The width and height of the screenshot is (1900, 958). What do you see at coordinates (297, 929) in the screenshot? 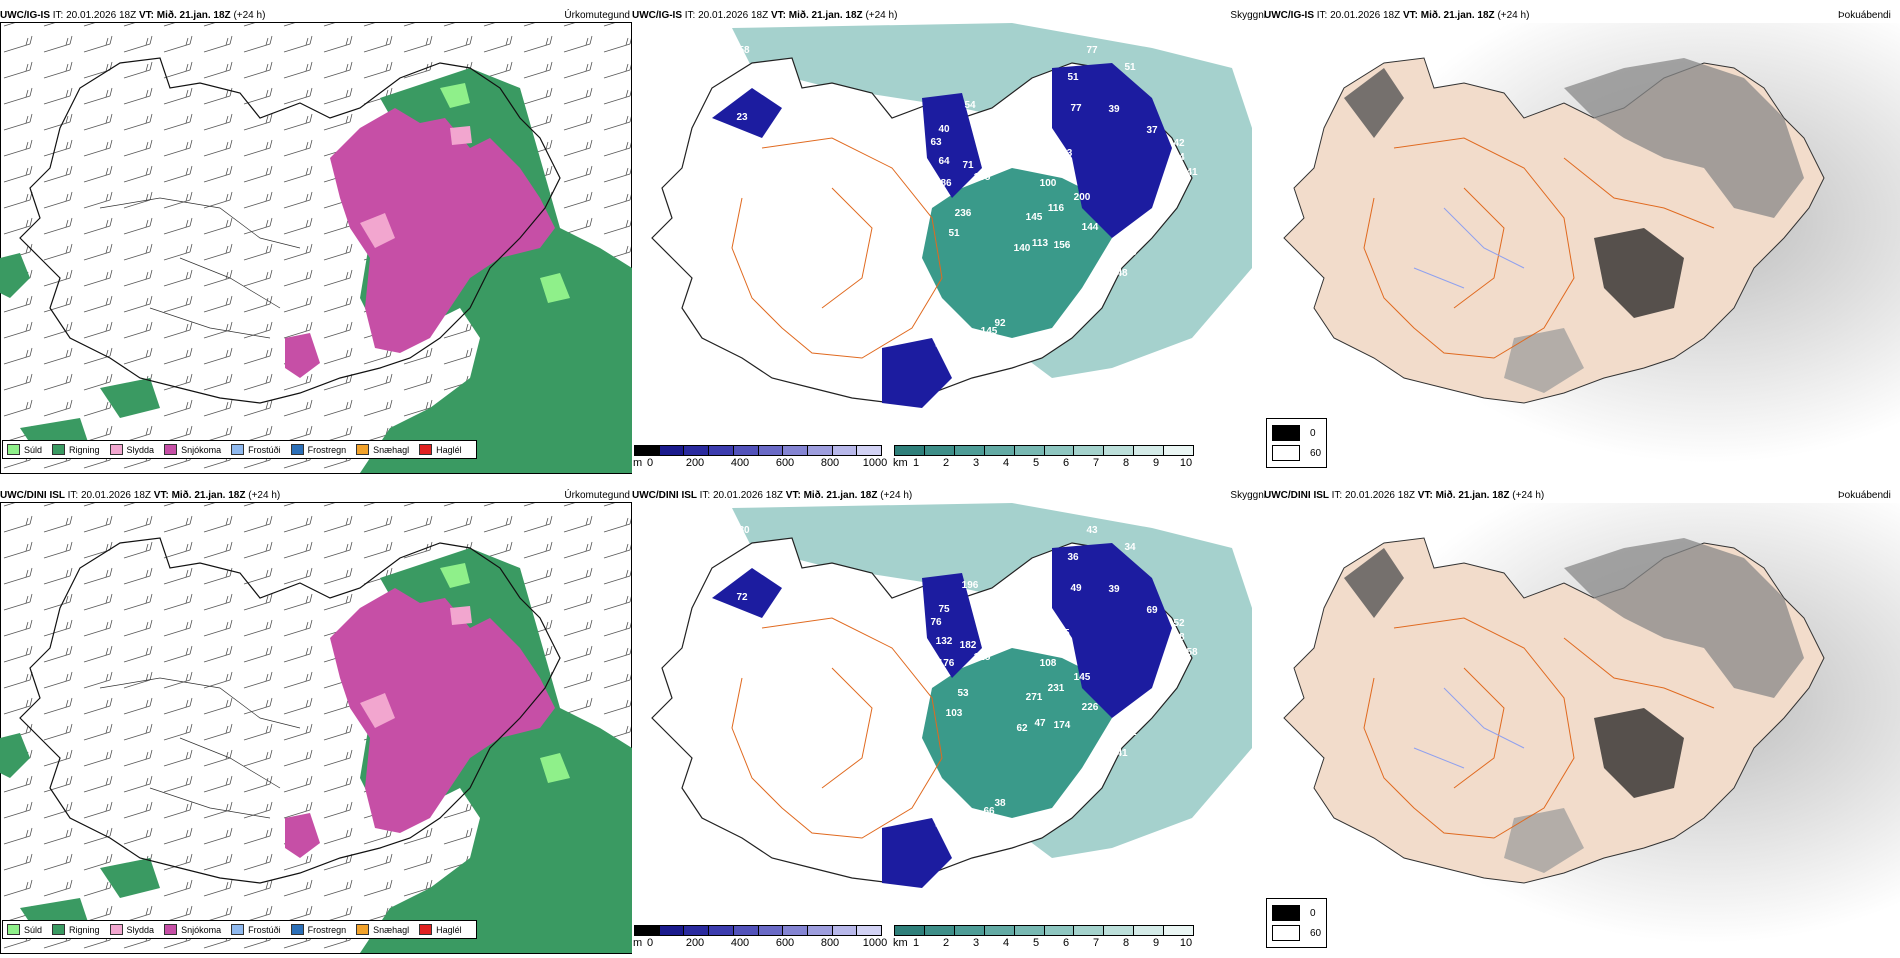
I see `swatch-frostregn` at bounding box center [297, 929].